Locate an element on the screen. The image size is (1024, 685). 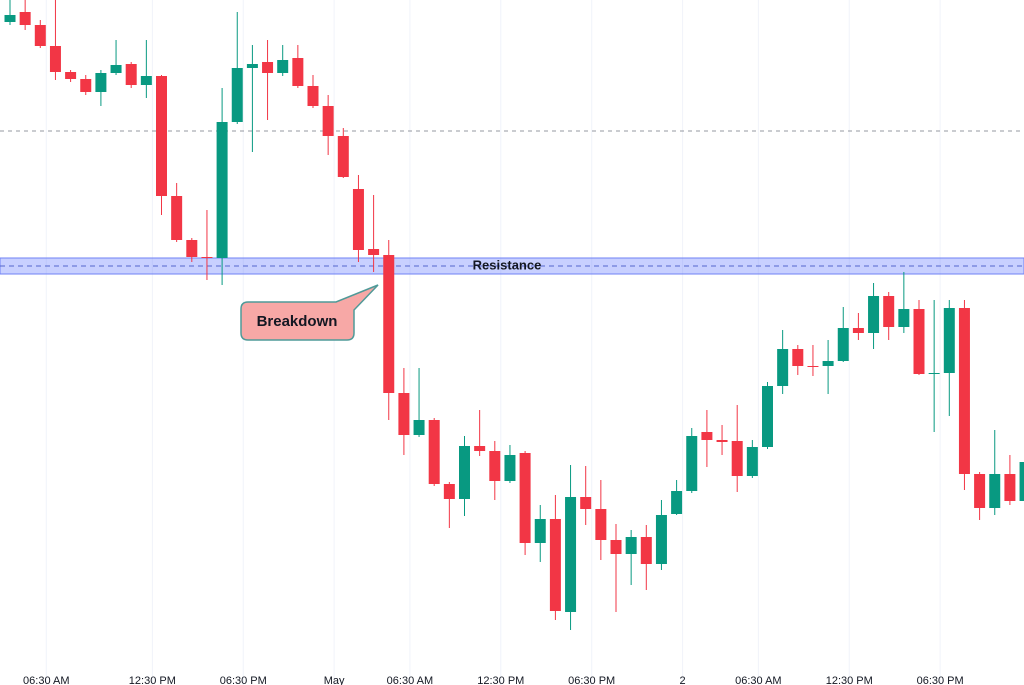
x-tick-label: 2 is located at coordinates (683, 680).